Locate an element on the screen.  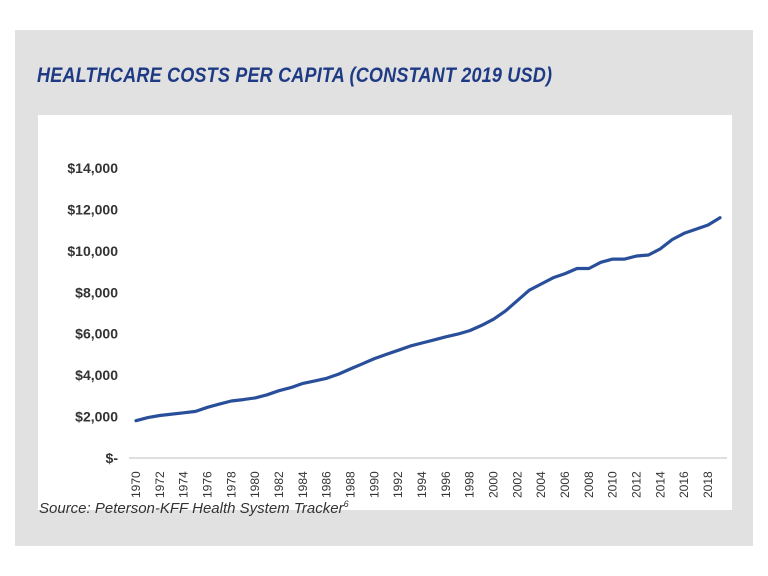
x-tick-label: 1982 is located at coordinates (279, 484).